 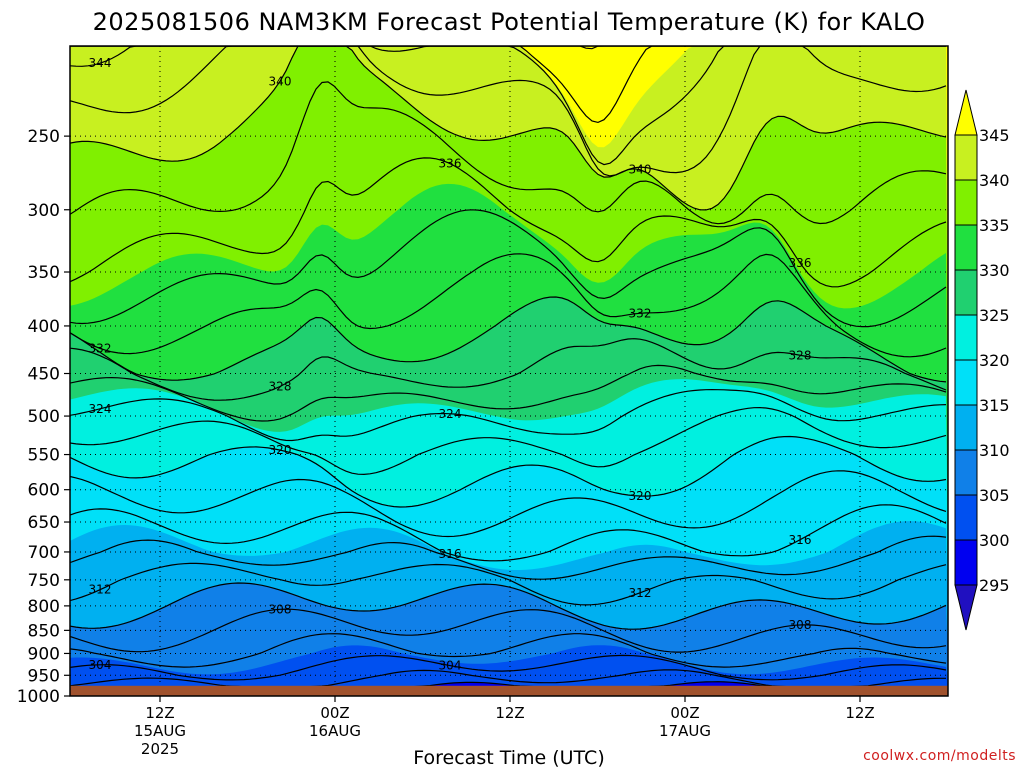 I want to click on colorbar-label-325: 325, so click(x=994, y=315).